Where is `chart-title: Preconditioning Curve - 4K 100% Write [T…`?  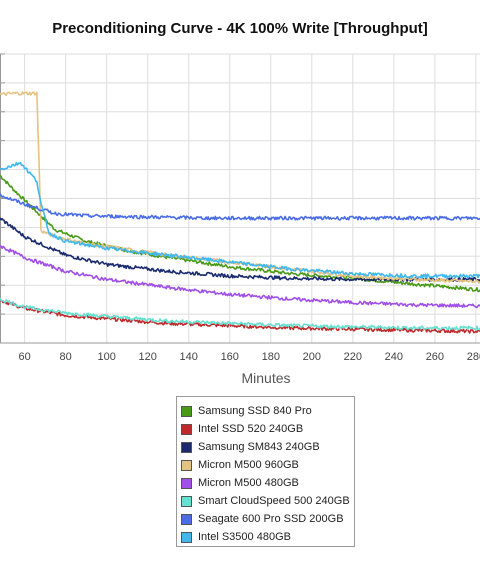 chart-title: Preconditioning Curve - 4K 100% Write [T… is located at coordinates (240, 28).